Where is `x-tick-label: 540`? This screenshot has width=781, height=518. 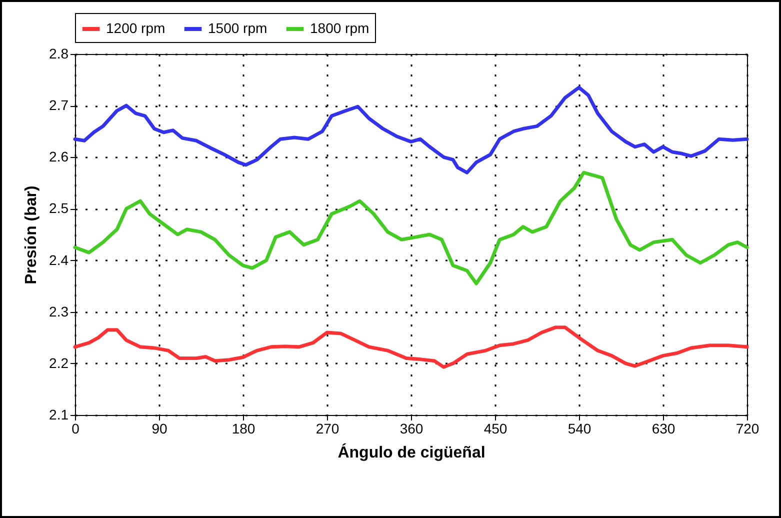
x-tick-label: 540 is located at coordinates (580, 428).